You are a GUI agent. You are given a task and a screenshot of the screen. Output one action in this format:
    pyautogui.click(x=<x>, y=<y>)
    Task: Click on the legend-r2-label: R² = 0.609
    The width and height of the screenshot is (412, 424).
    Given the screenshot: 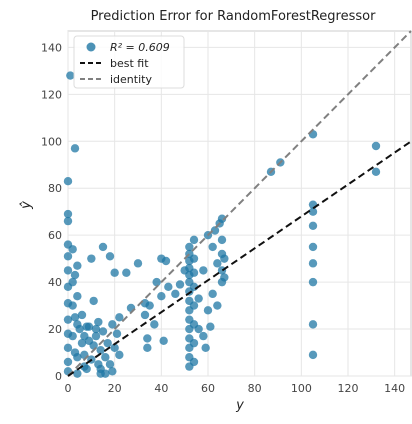 What is the action you would take?
    pyautogui.click(x=140, y=47)
    